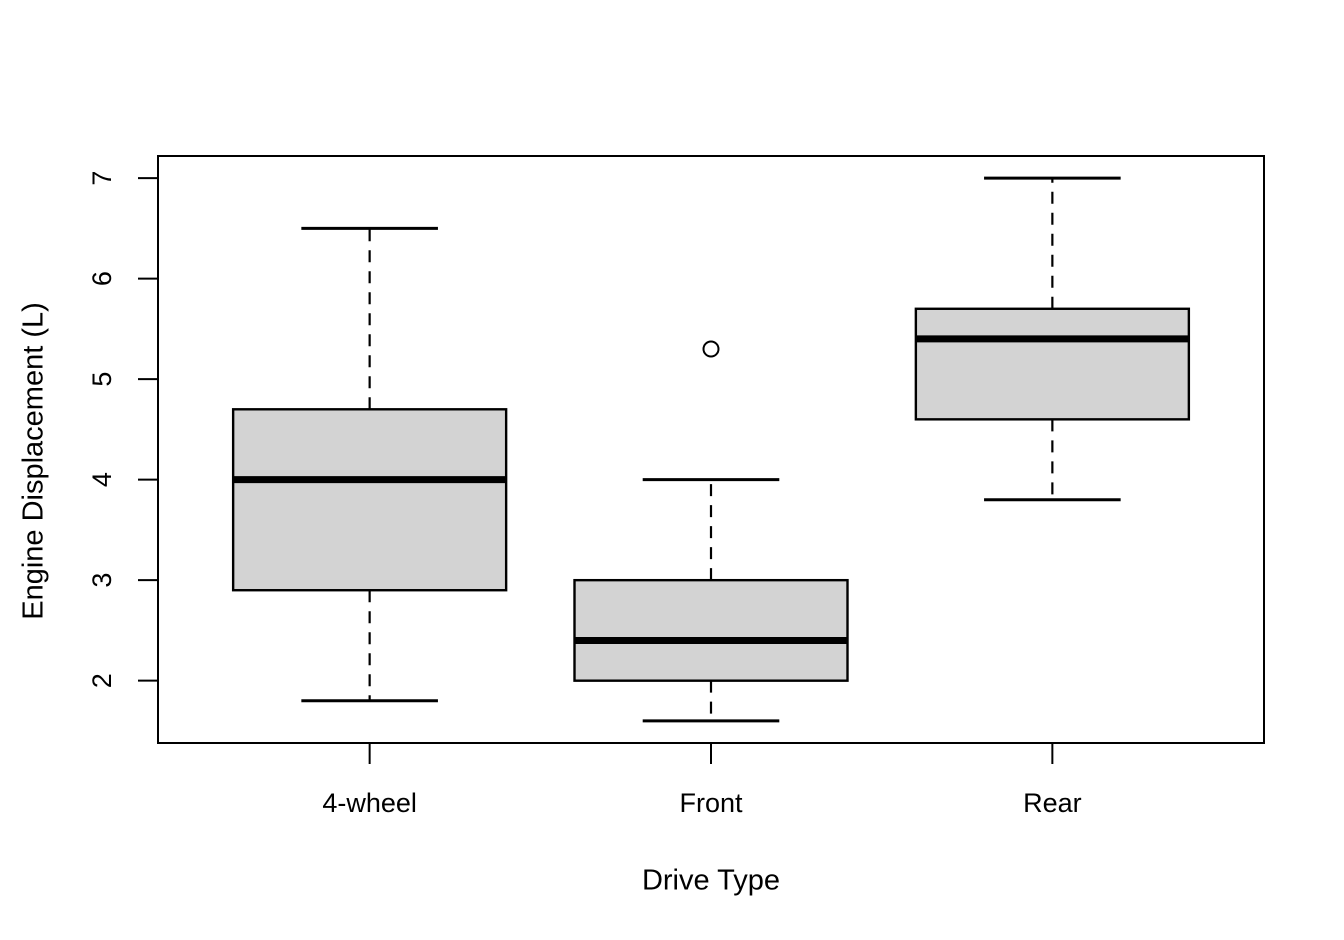 The width and height of the screenshot is (1344, 940). Describe the element at coordinates (102, 379) in the screenshot. I see `y-tick-label: 5` at that location.